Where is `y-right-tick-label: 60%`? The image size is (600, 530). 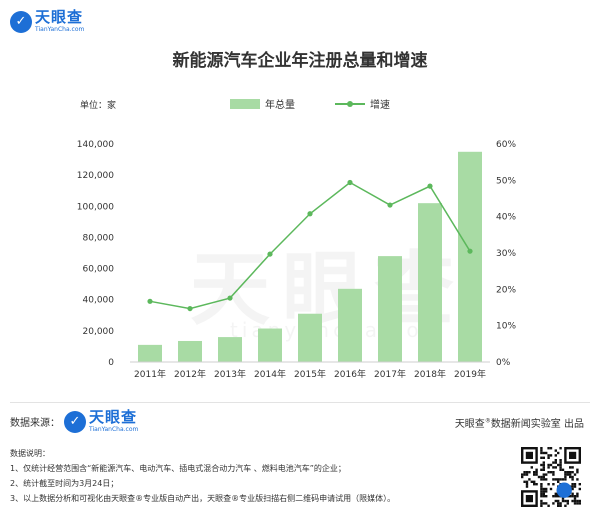
y-right-tick-label: 60% is located at coordinates (506, 145).